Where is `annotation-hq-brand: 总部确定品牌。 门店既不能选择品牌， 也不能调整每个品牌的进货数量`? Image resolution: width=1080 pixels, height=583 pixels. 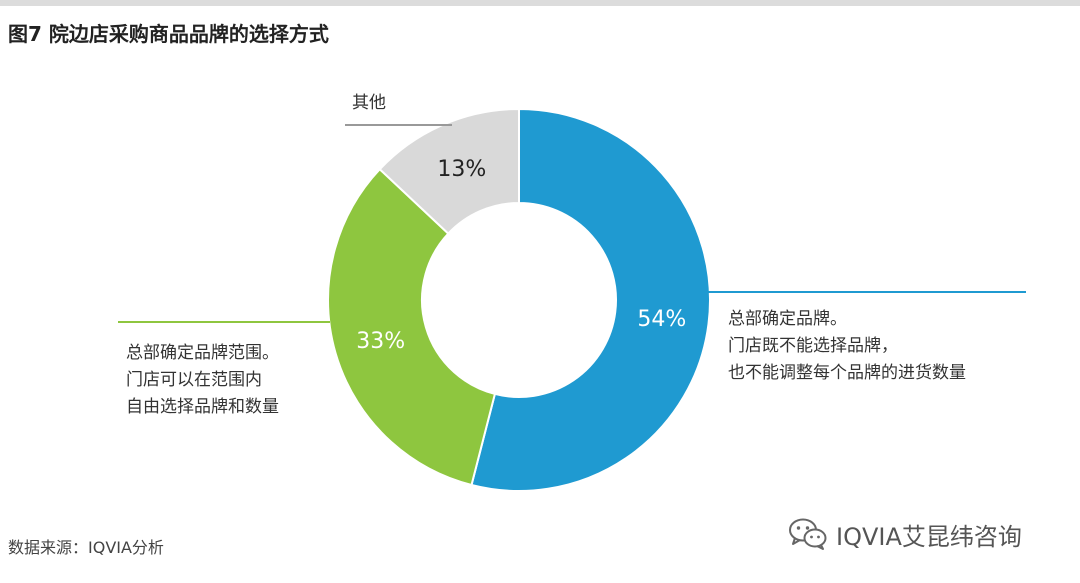
annotation-hq-brand: 总部确定品牌。 门店既不能选择品牌， 也不能调整每个品牌的进货数量 is located at coordinates (847, 346).